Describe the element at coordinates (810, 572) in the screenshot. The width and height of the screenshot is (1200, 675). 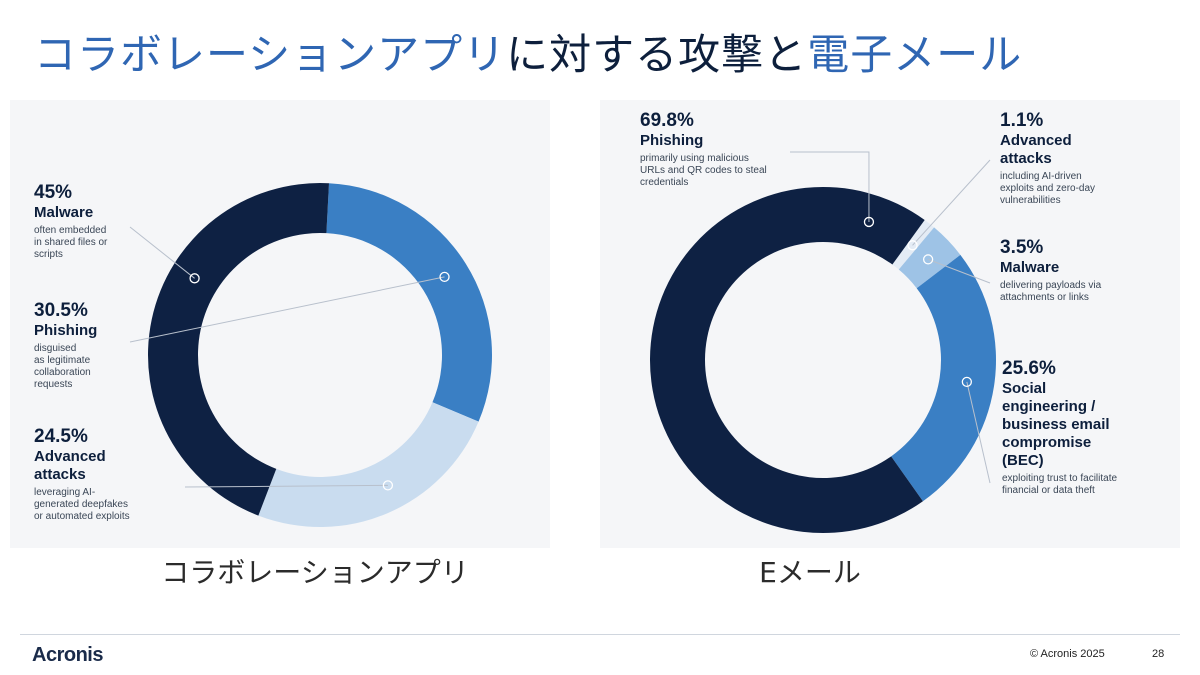
I see `email-chart-caption: Eメール` at that location.